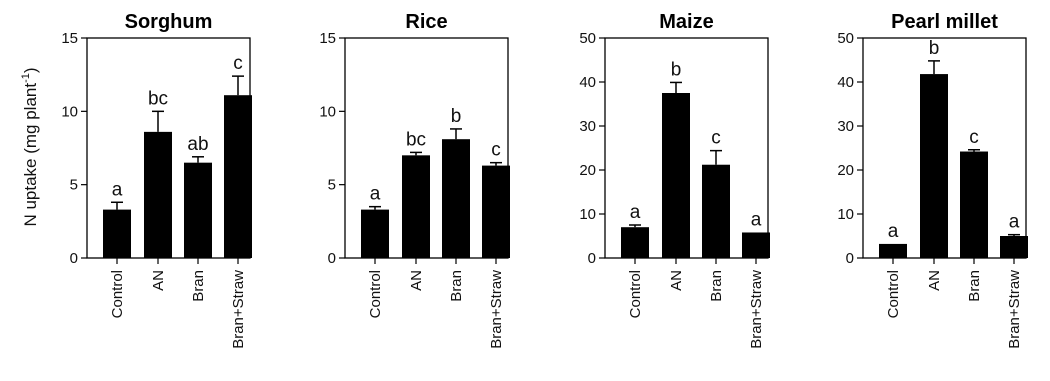  What do you see at coordinates (30, 70) in the screenshot?
I see `y-axis-title-close: )` at bounding box center [30, 70].